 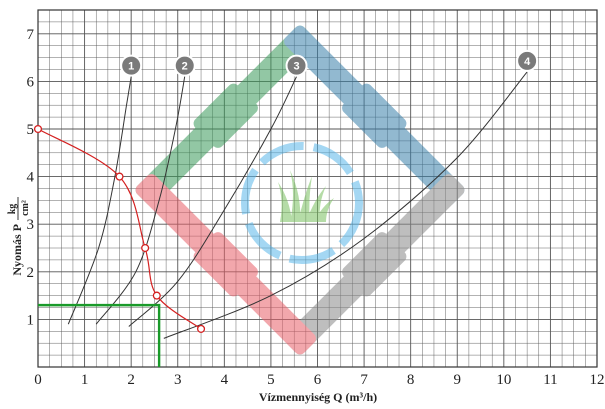 What do you see at coordinates (550, 380) in the screenshot?
I see `x-tick-label: 11` at bounding box center [550, 380].